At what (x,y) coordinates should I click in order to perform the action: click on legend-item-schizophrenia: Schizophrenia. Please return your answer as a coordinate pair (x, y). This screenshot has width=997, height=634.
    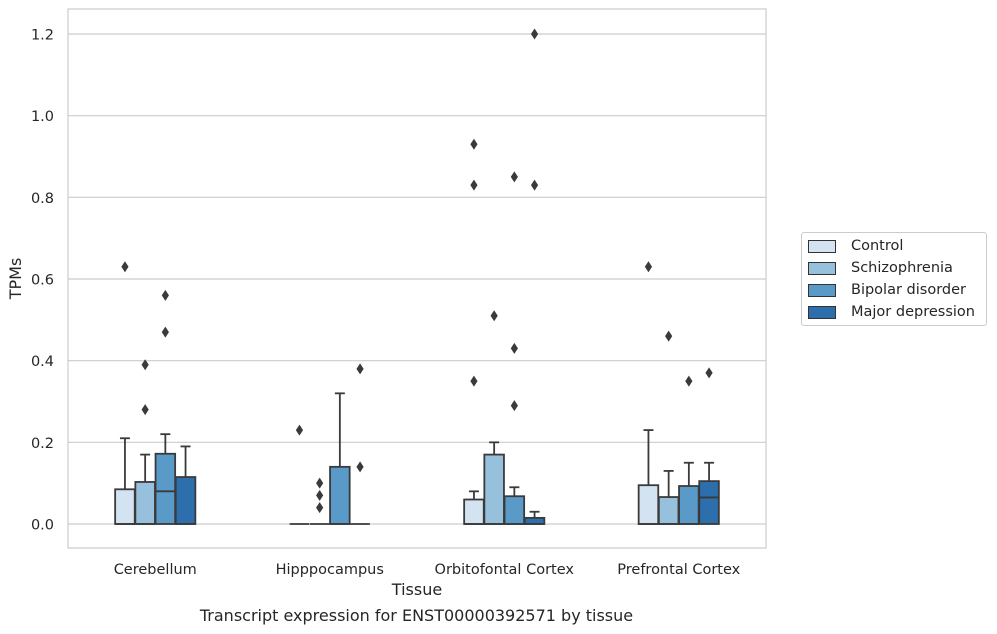
    Looking at the image, I should click on (880, 268).